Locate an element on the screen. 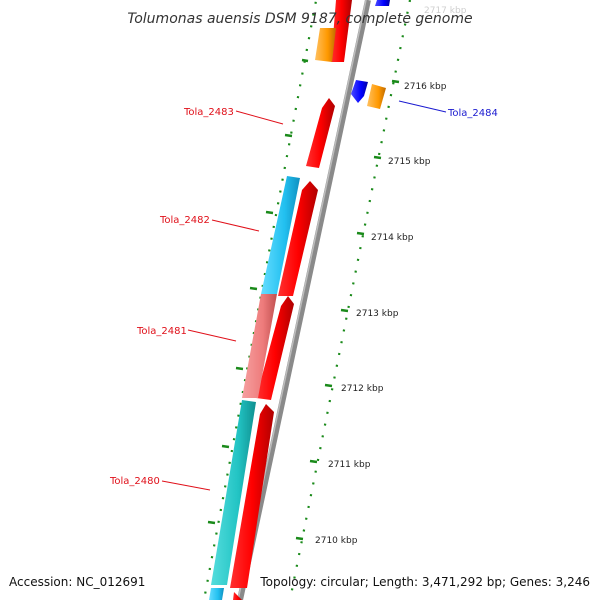 The height and width of the screenshot is (600, 600). tick-label: 2716 kbp is located at coordinates (425, 87).